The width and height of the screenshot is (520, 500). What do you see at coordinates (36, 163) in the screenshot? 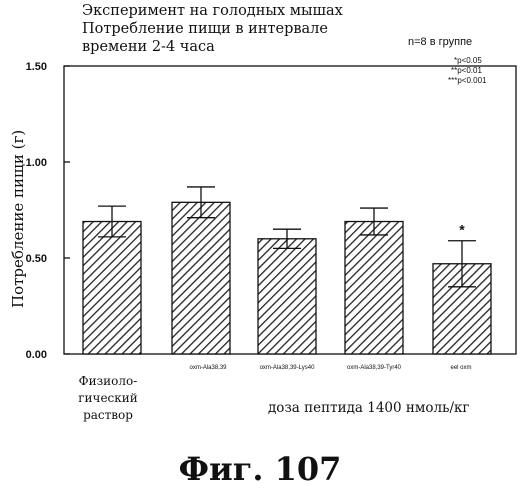
I see `y-tick-label: 1.00` at bounding box center [36, 163].